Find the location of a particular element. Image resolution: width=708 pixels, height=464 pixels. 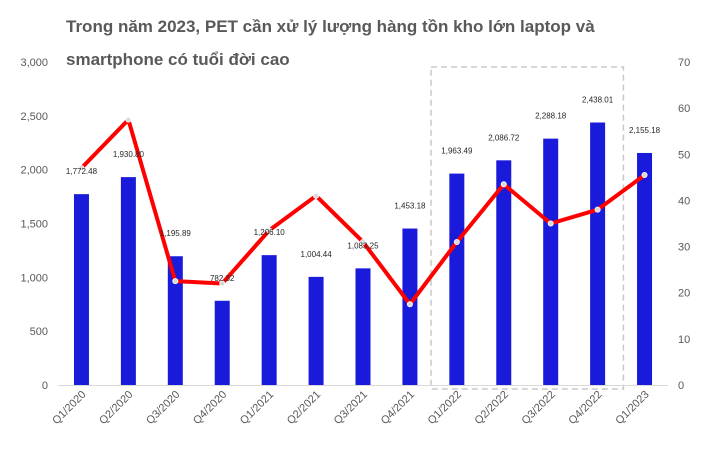

x-tick-label: Q4/2022 is located at coordinates (585, 408).